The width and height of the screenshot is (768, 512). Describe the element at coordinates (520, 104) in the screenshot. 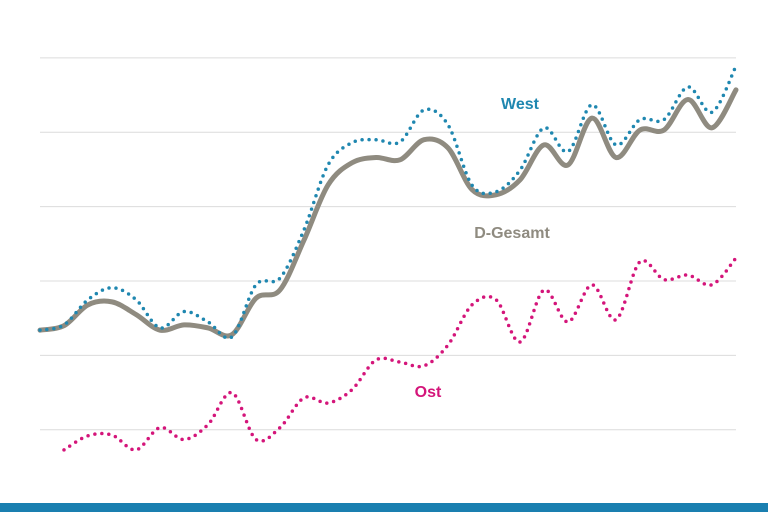

I see `series-label: West` at that location.